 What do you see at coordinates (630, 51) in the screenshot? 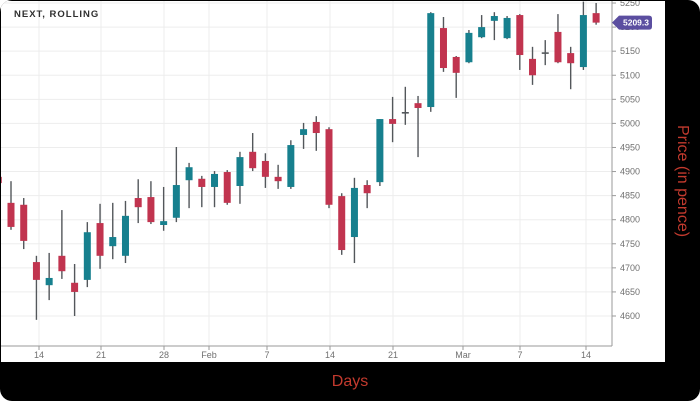
I see `y-tick-label: 5150` at bounding box center [630, 51].